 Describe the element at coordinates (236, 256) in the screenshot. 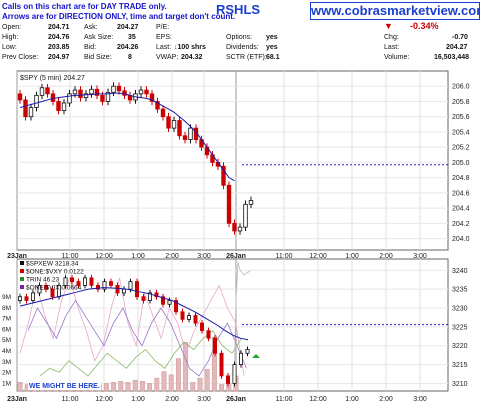

I see `price-x-tick-label: 26Jan` at that location.